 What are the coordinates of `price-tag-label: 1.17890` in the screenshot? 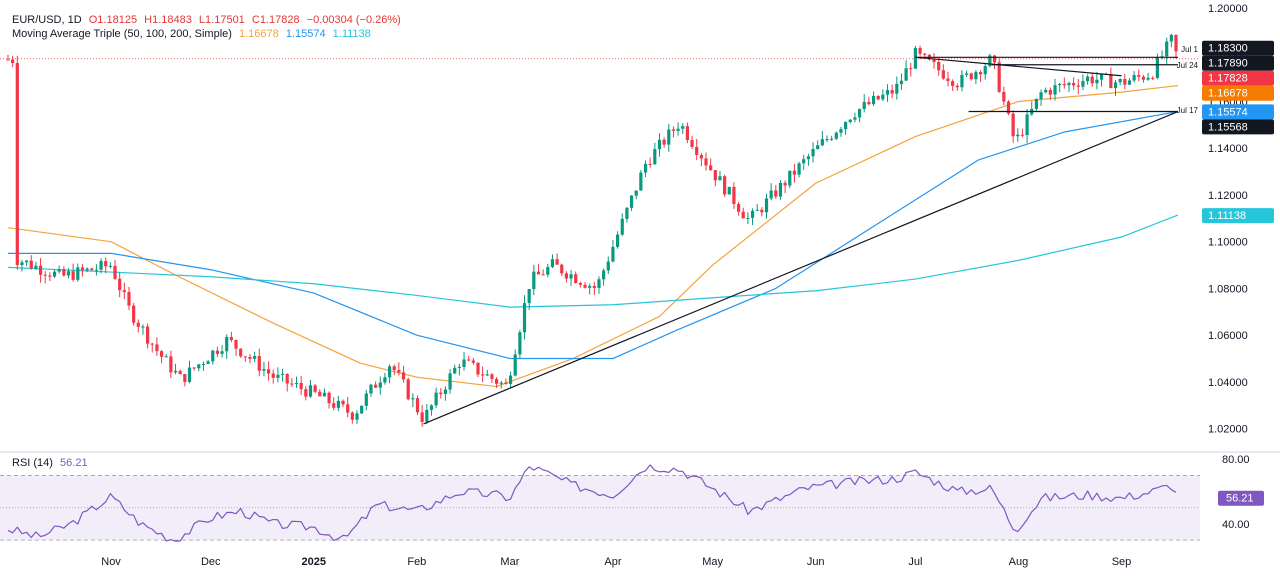 It's located at (1228, 64).